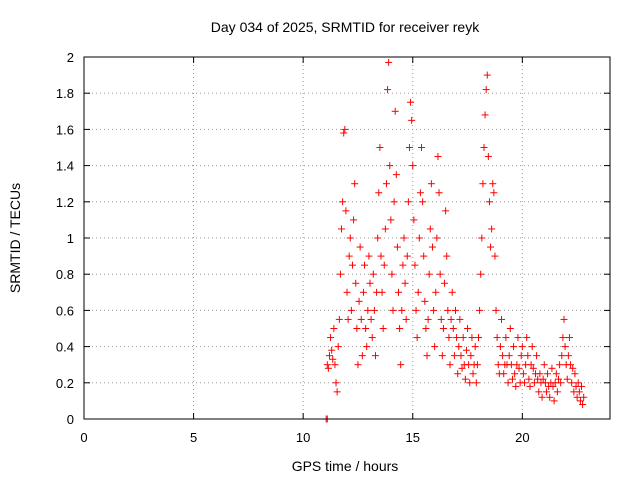 Image resolution: width=640 pixels, height=480 pixels. Describe the element at coordinates (65, 383) in the screenshot. I see `y-tick-label: 0.2` at that location.